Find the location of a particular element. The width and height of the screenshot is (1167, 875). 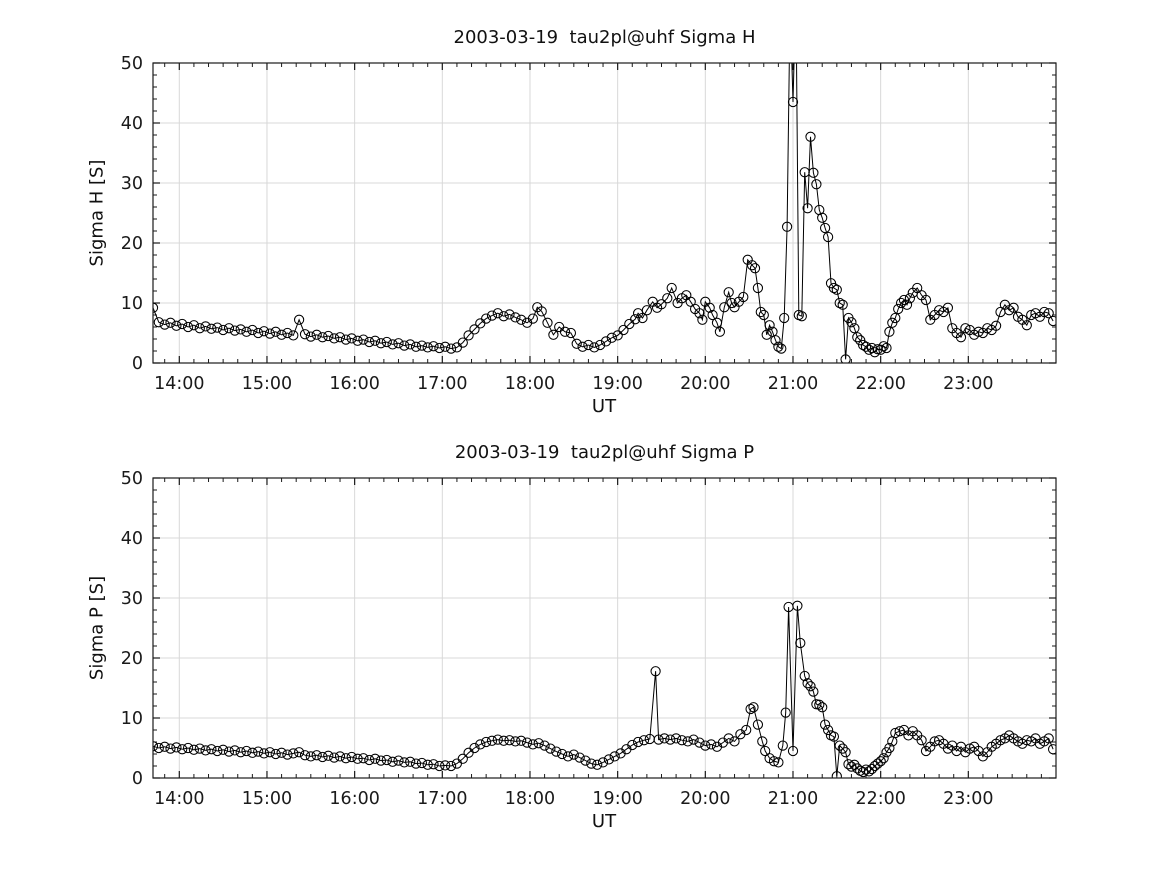

sigma-h-x-axis-label: UT is located at coordinates (604, 406).